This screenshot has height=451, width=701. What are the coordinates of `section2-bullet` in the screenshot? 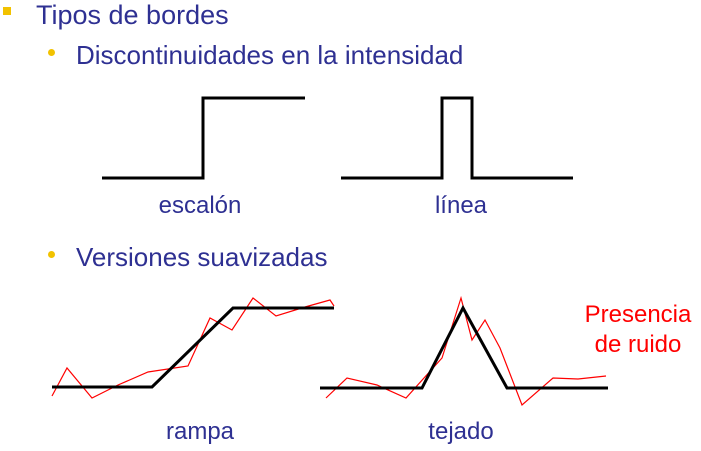 It's located at (51, 254).